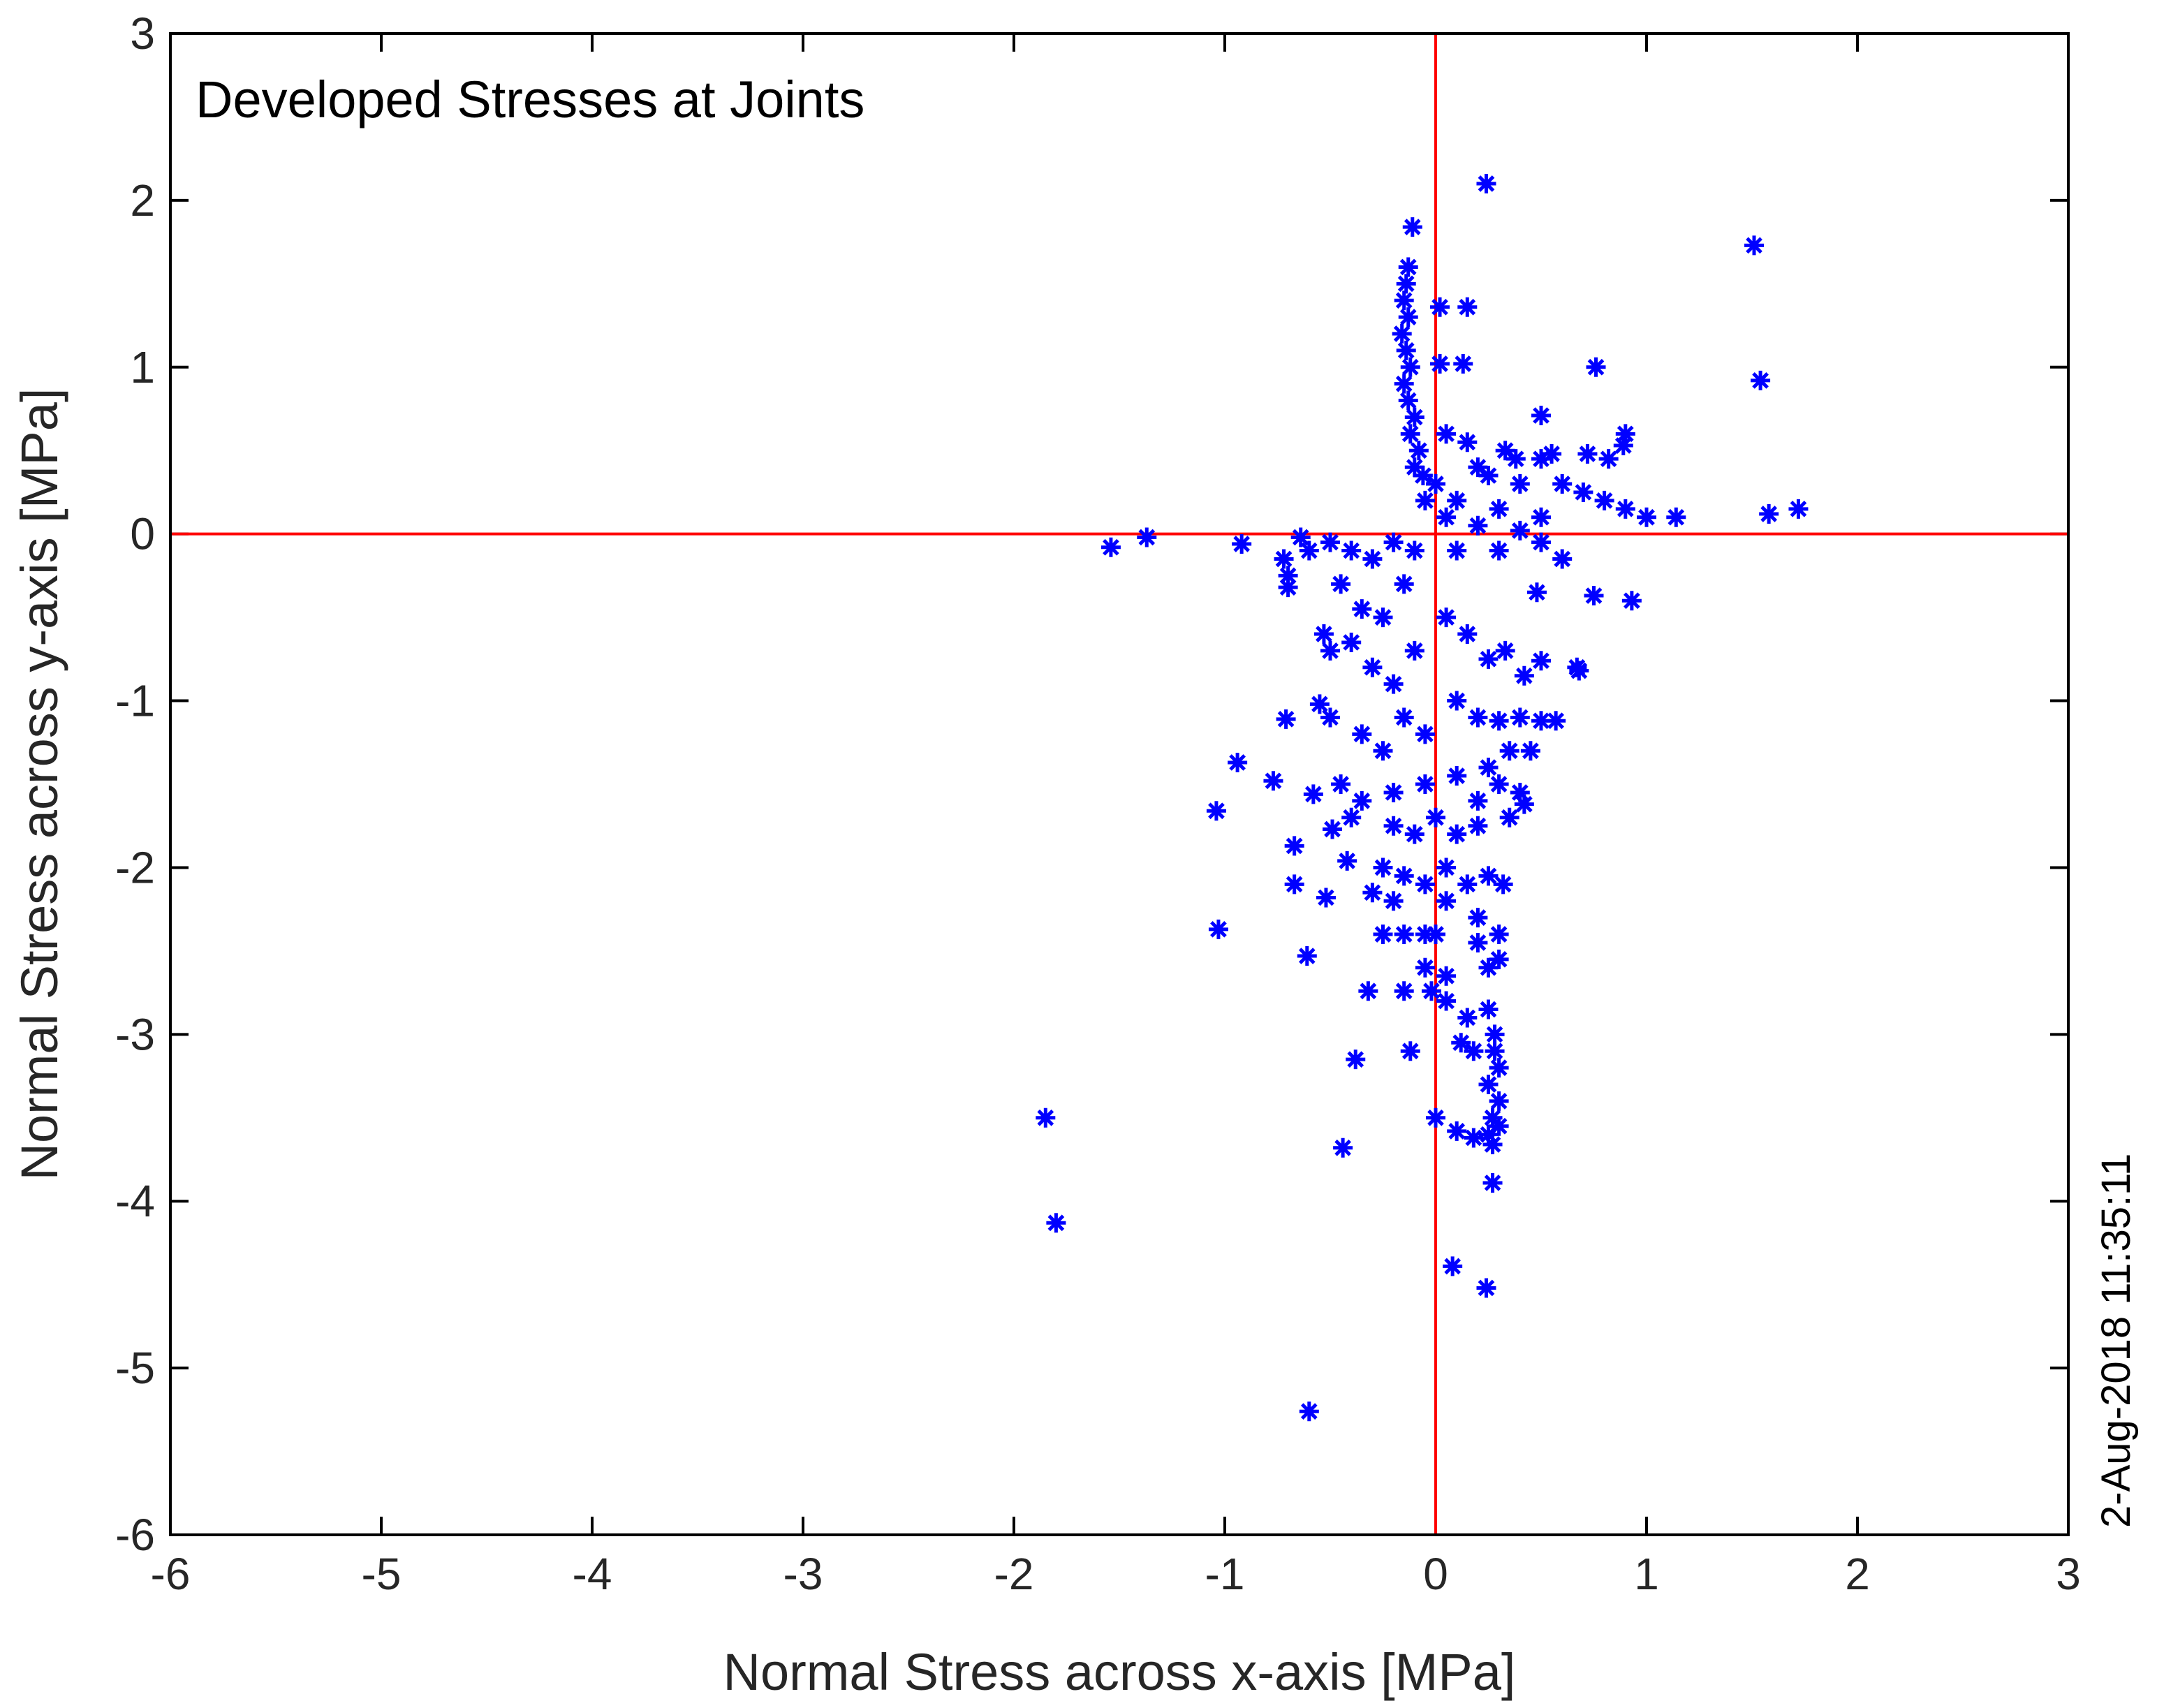 This screenshot has width=2157, height=1708. What do you see at coordinates (1225, 1574) in the screenshot?
I see `x-tick-label: -1` at bounding box center [1225, 1574].